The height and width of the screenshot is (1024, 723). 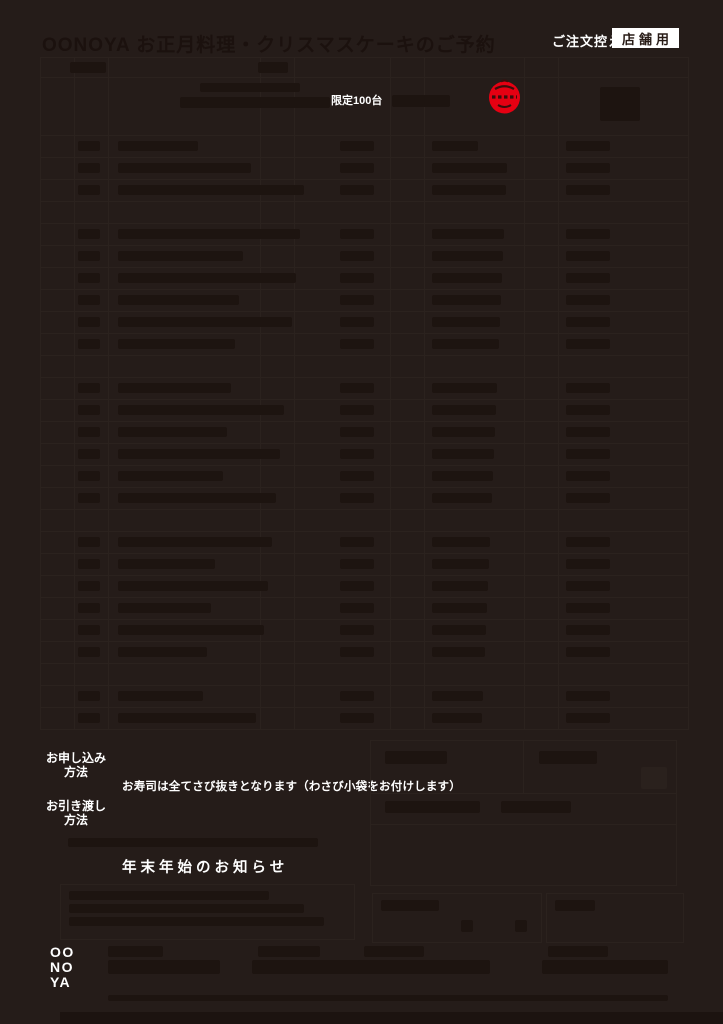 What do you see at coordinates (75, 765) in the screenshot?
I see `application-method-label: お申し込み 方法` at bounding box center [75, 765].